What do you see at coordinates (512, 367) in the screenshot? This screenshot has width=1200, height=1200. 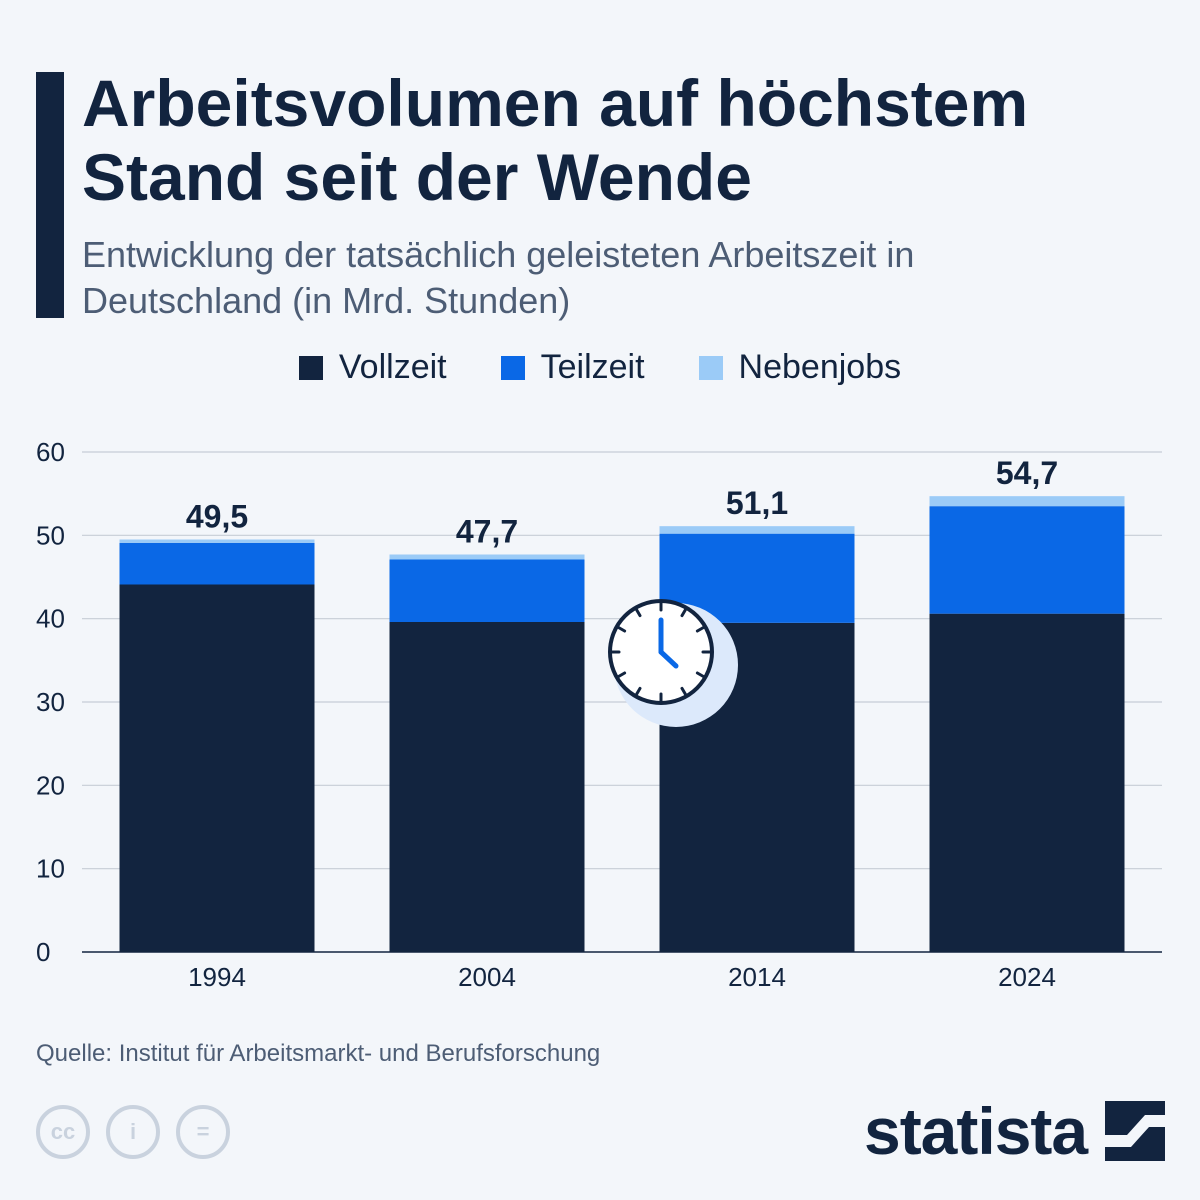 I see `legend-swatch-teilzeit` at bounding box center [512, 367].